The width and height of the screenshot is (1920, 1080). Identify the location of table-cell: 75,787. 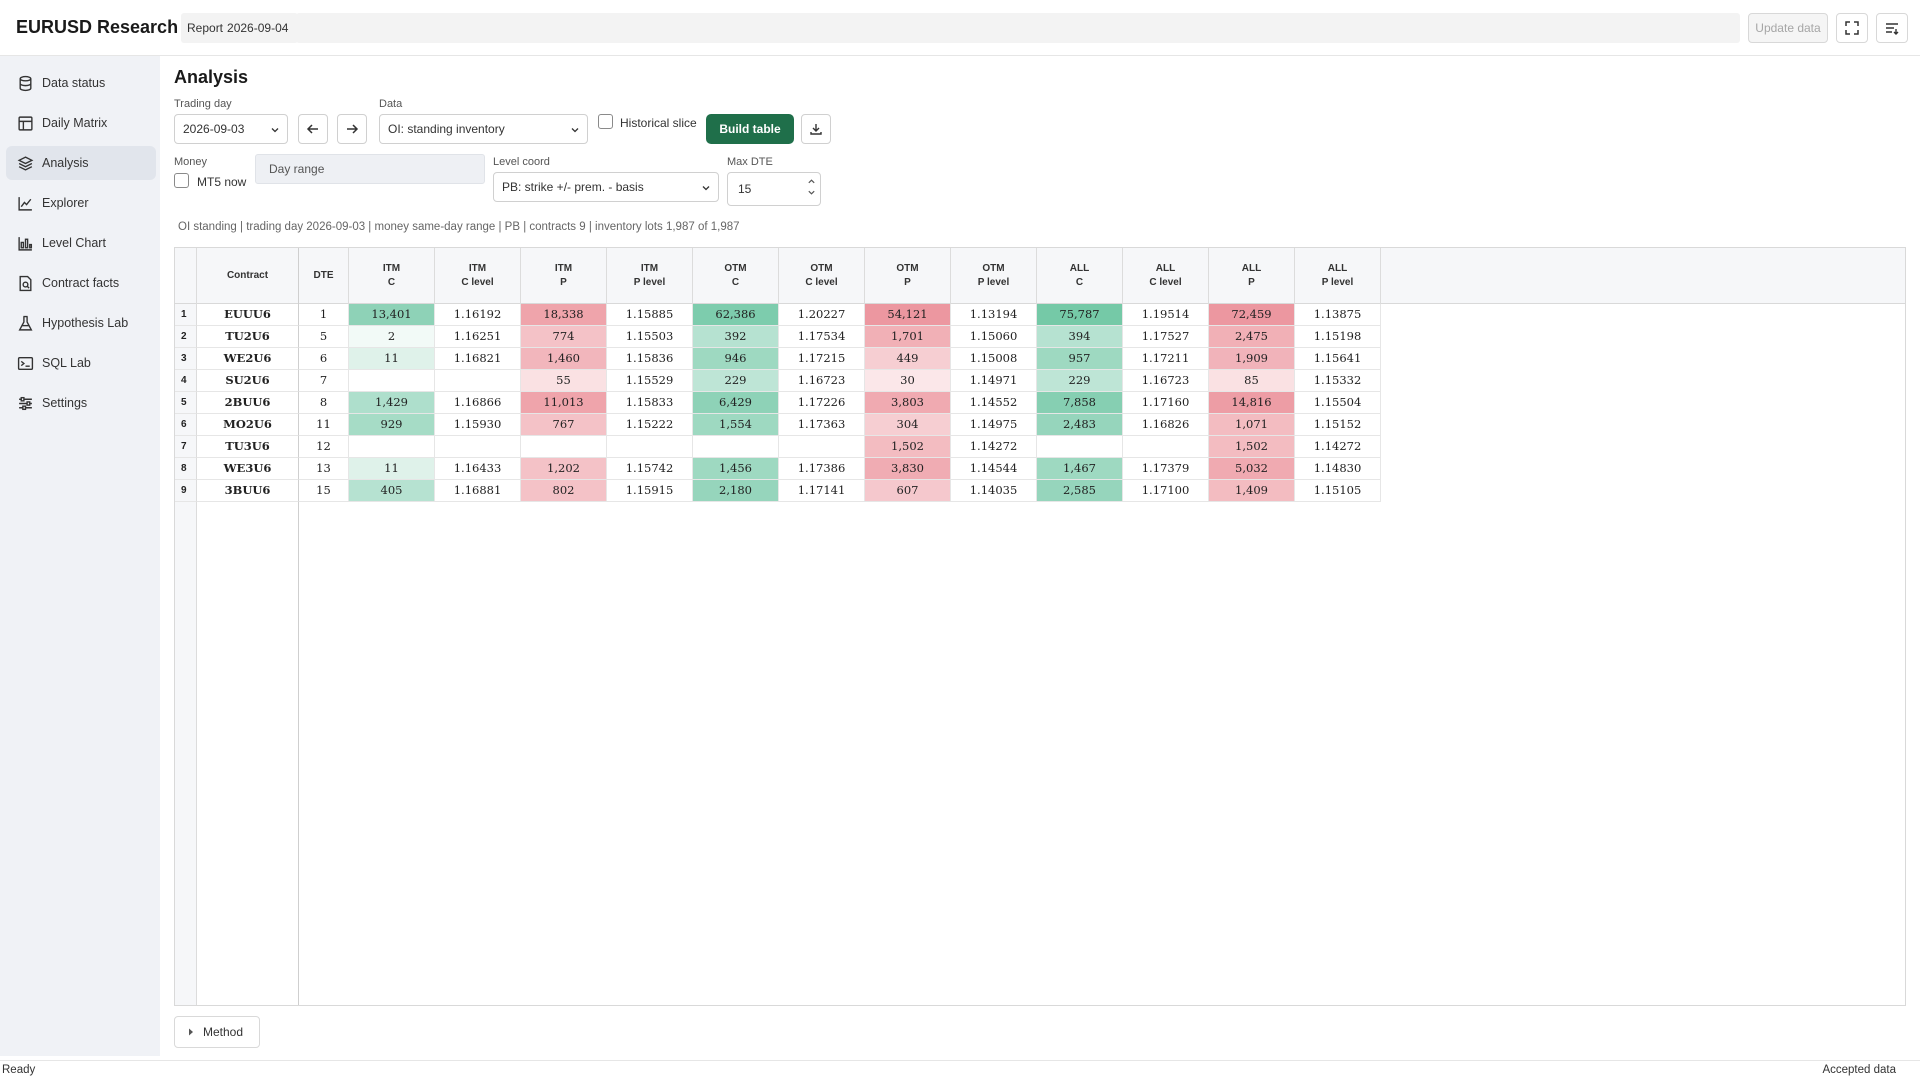
(1080, 315).